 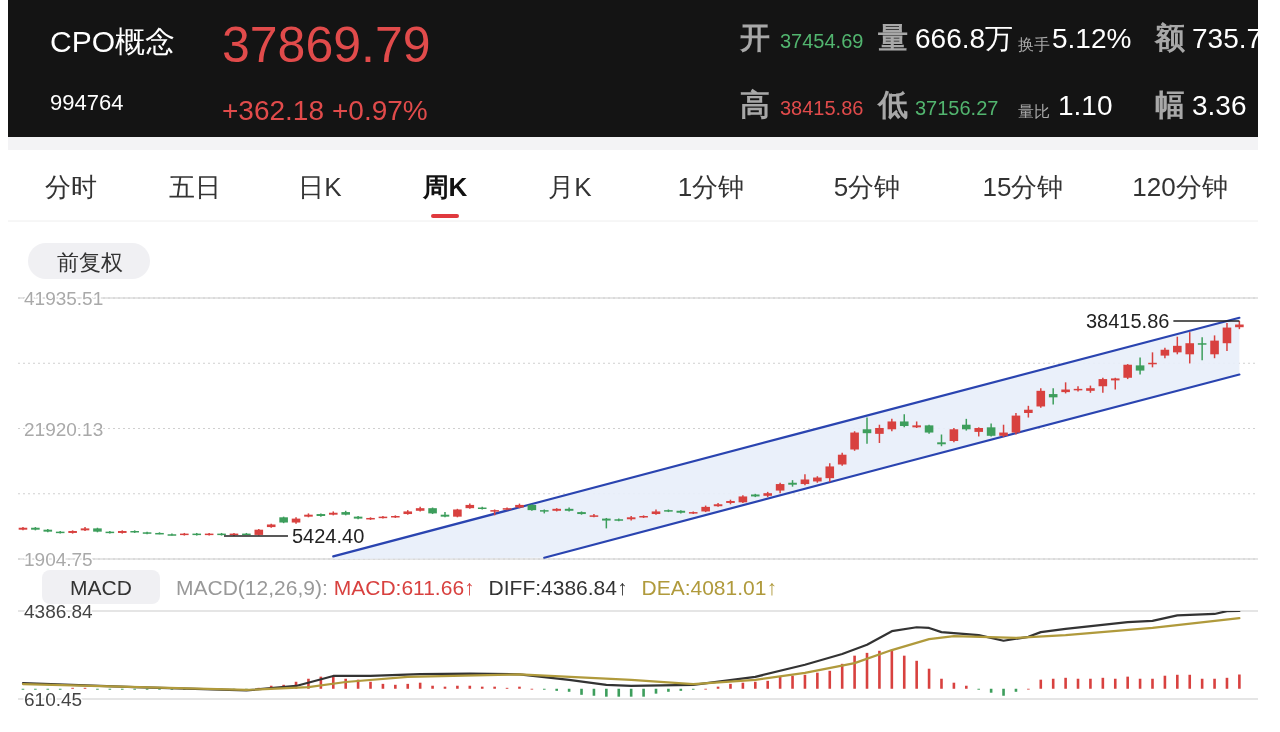 What do you see at coordinates (892, 104) in the screenshot?
I see `text: 低` at bounding box center [892, 104].